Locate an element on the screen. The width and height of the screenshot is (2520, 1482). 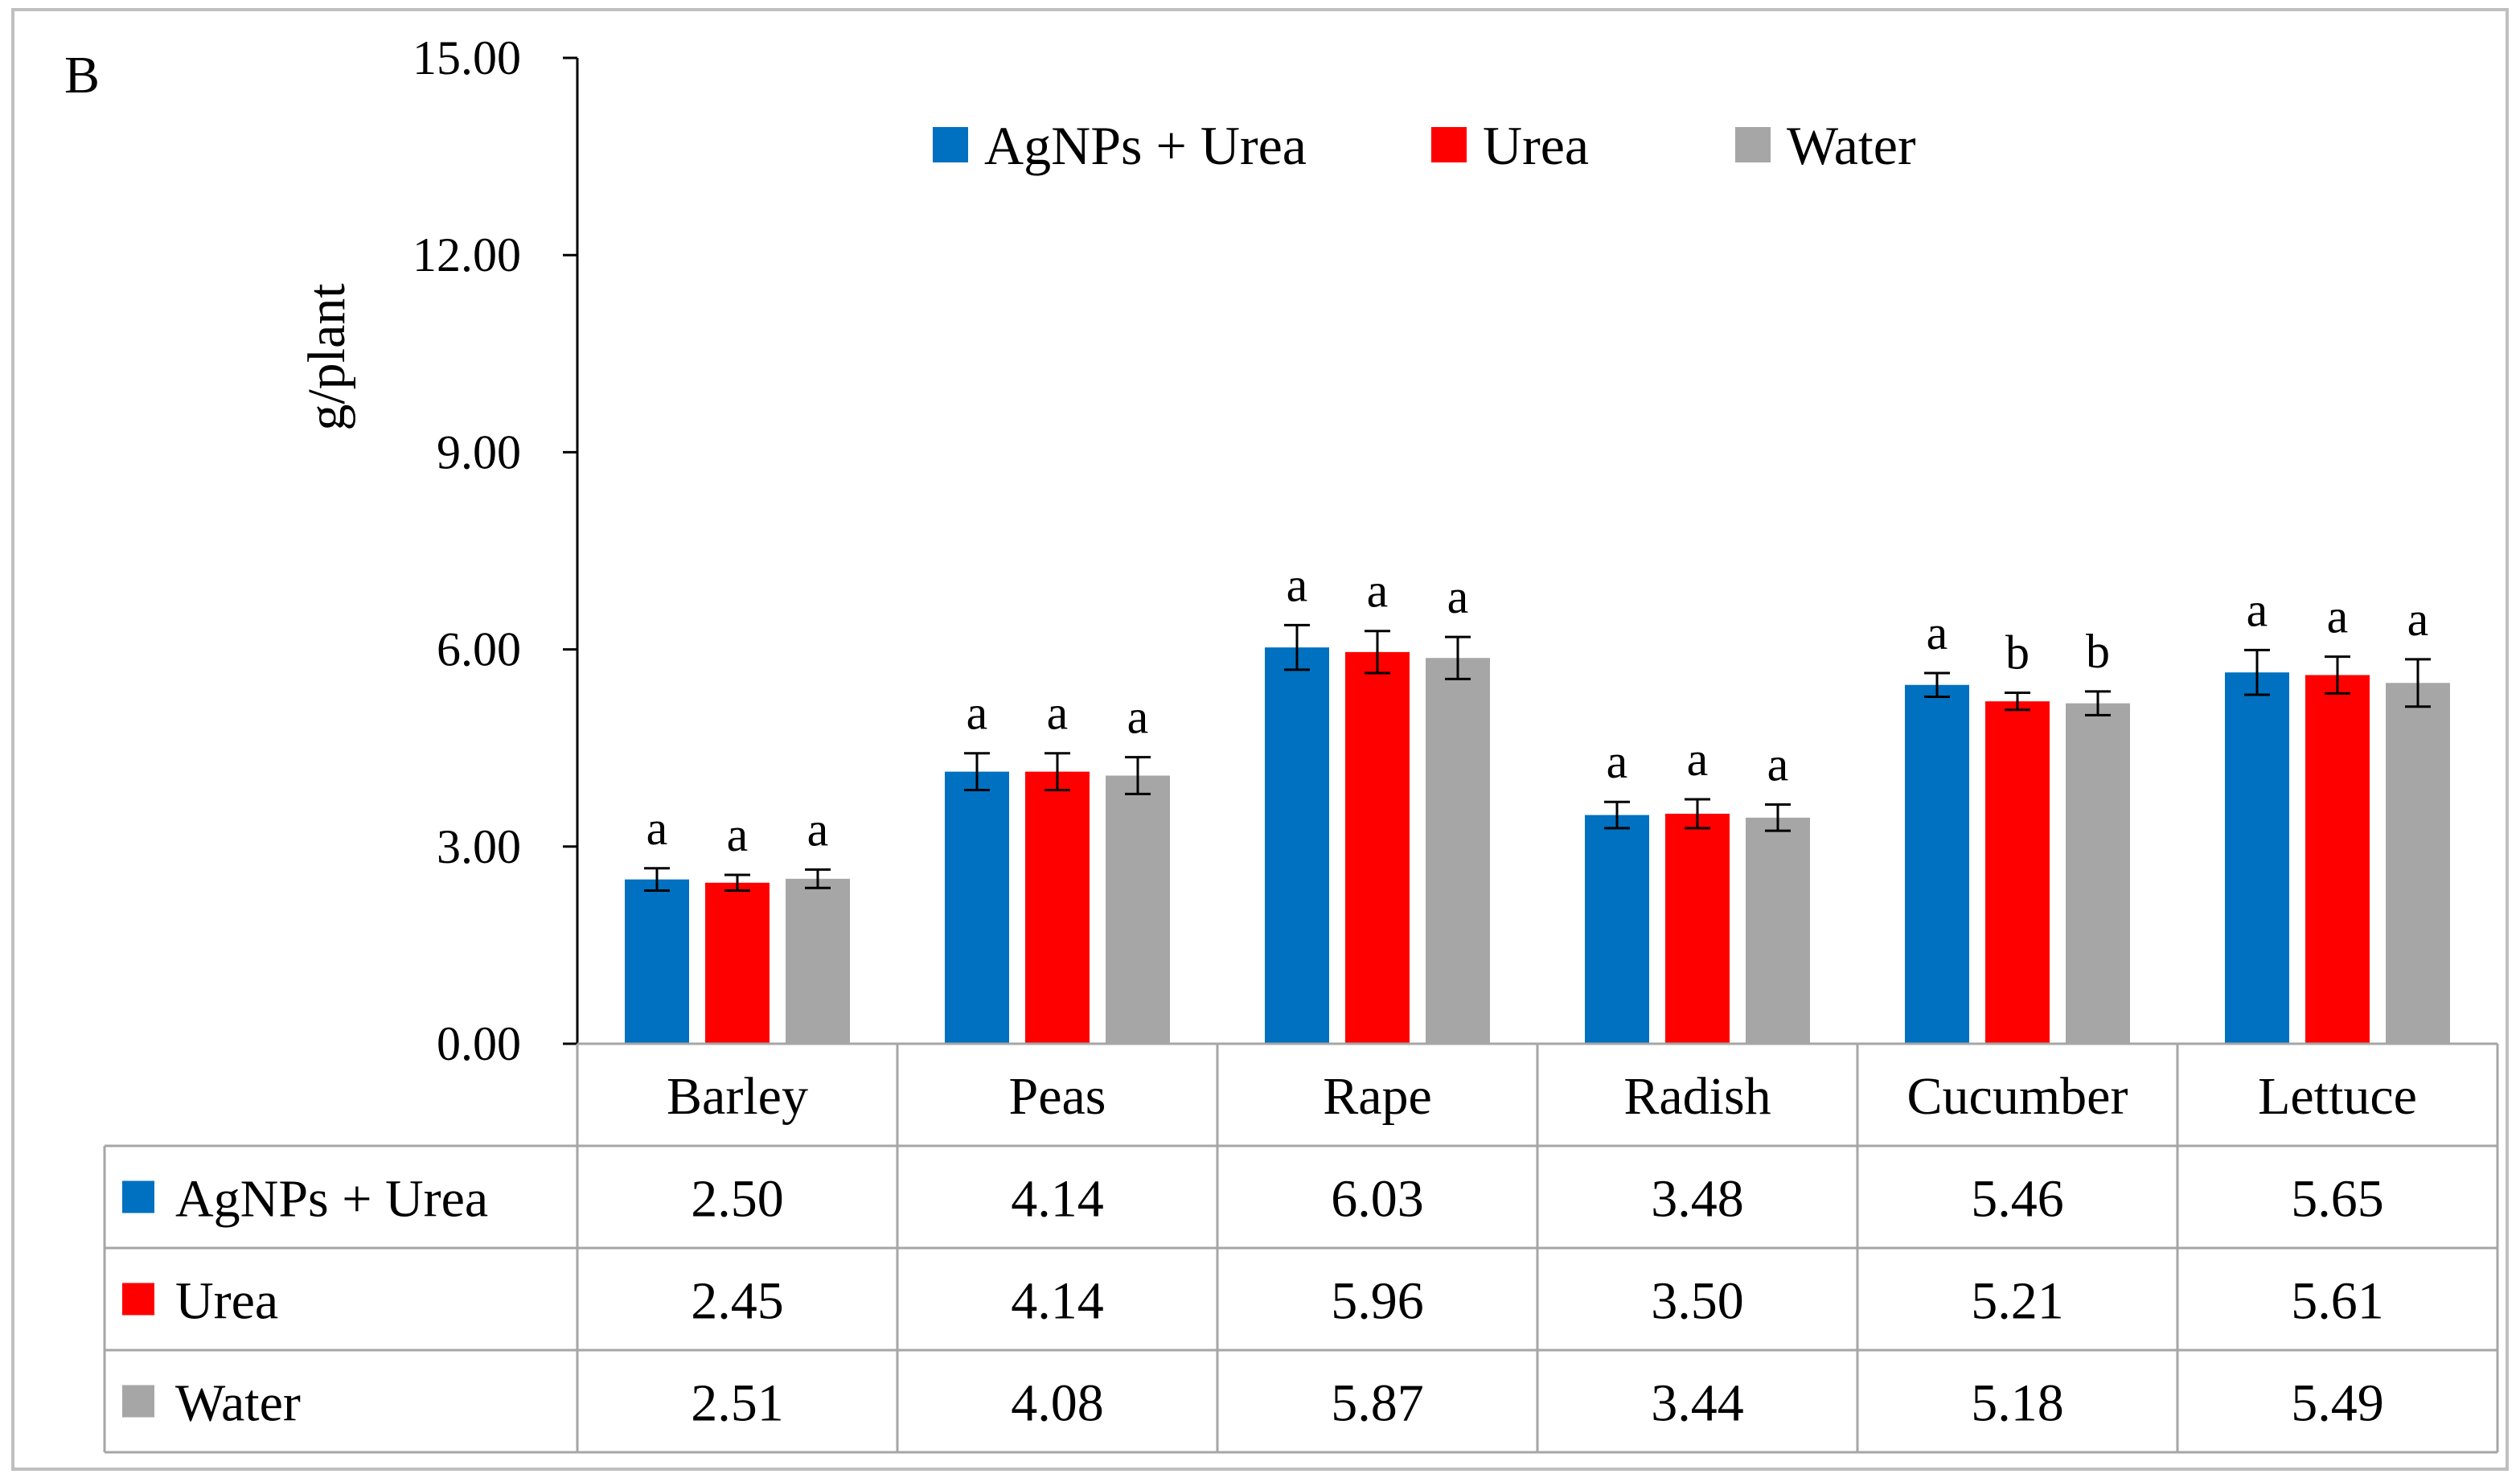
y-tick-label: 0.00 is located at coordinates (479, 1043).